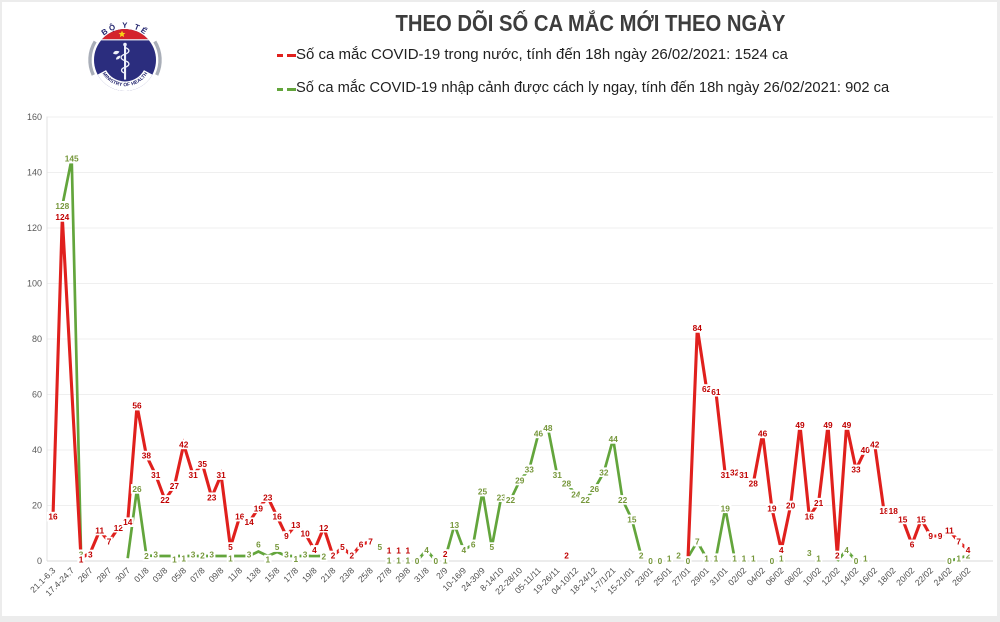 This screenshot has height=622, width=1000. I want to click on svg-text: 10, so click(305, 533).